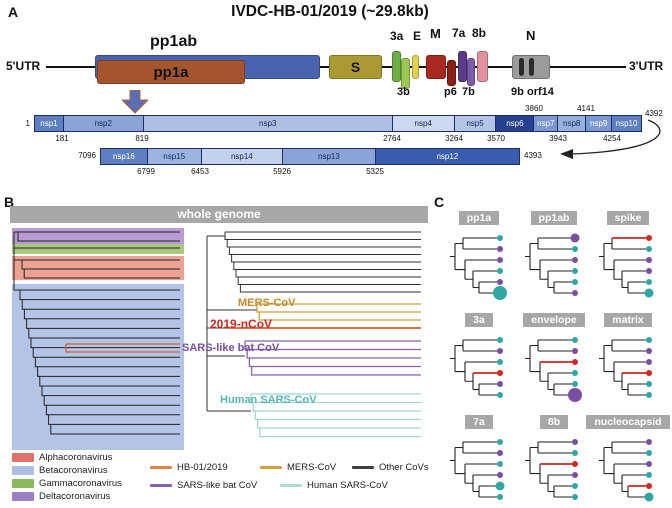  Describe the element at coordinates (439, 202) in the screenshot. I see `panel-c-label: C` at that location.